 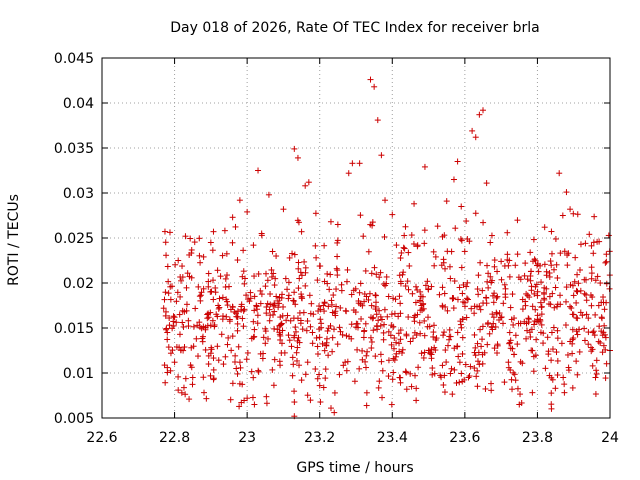 I want to click on y-tick-label: 0.035, so click(x=74, y=149).